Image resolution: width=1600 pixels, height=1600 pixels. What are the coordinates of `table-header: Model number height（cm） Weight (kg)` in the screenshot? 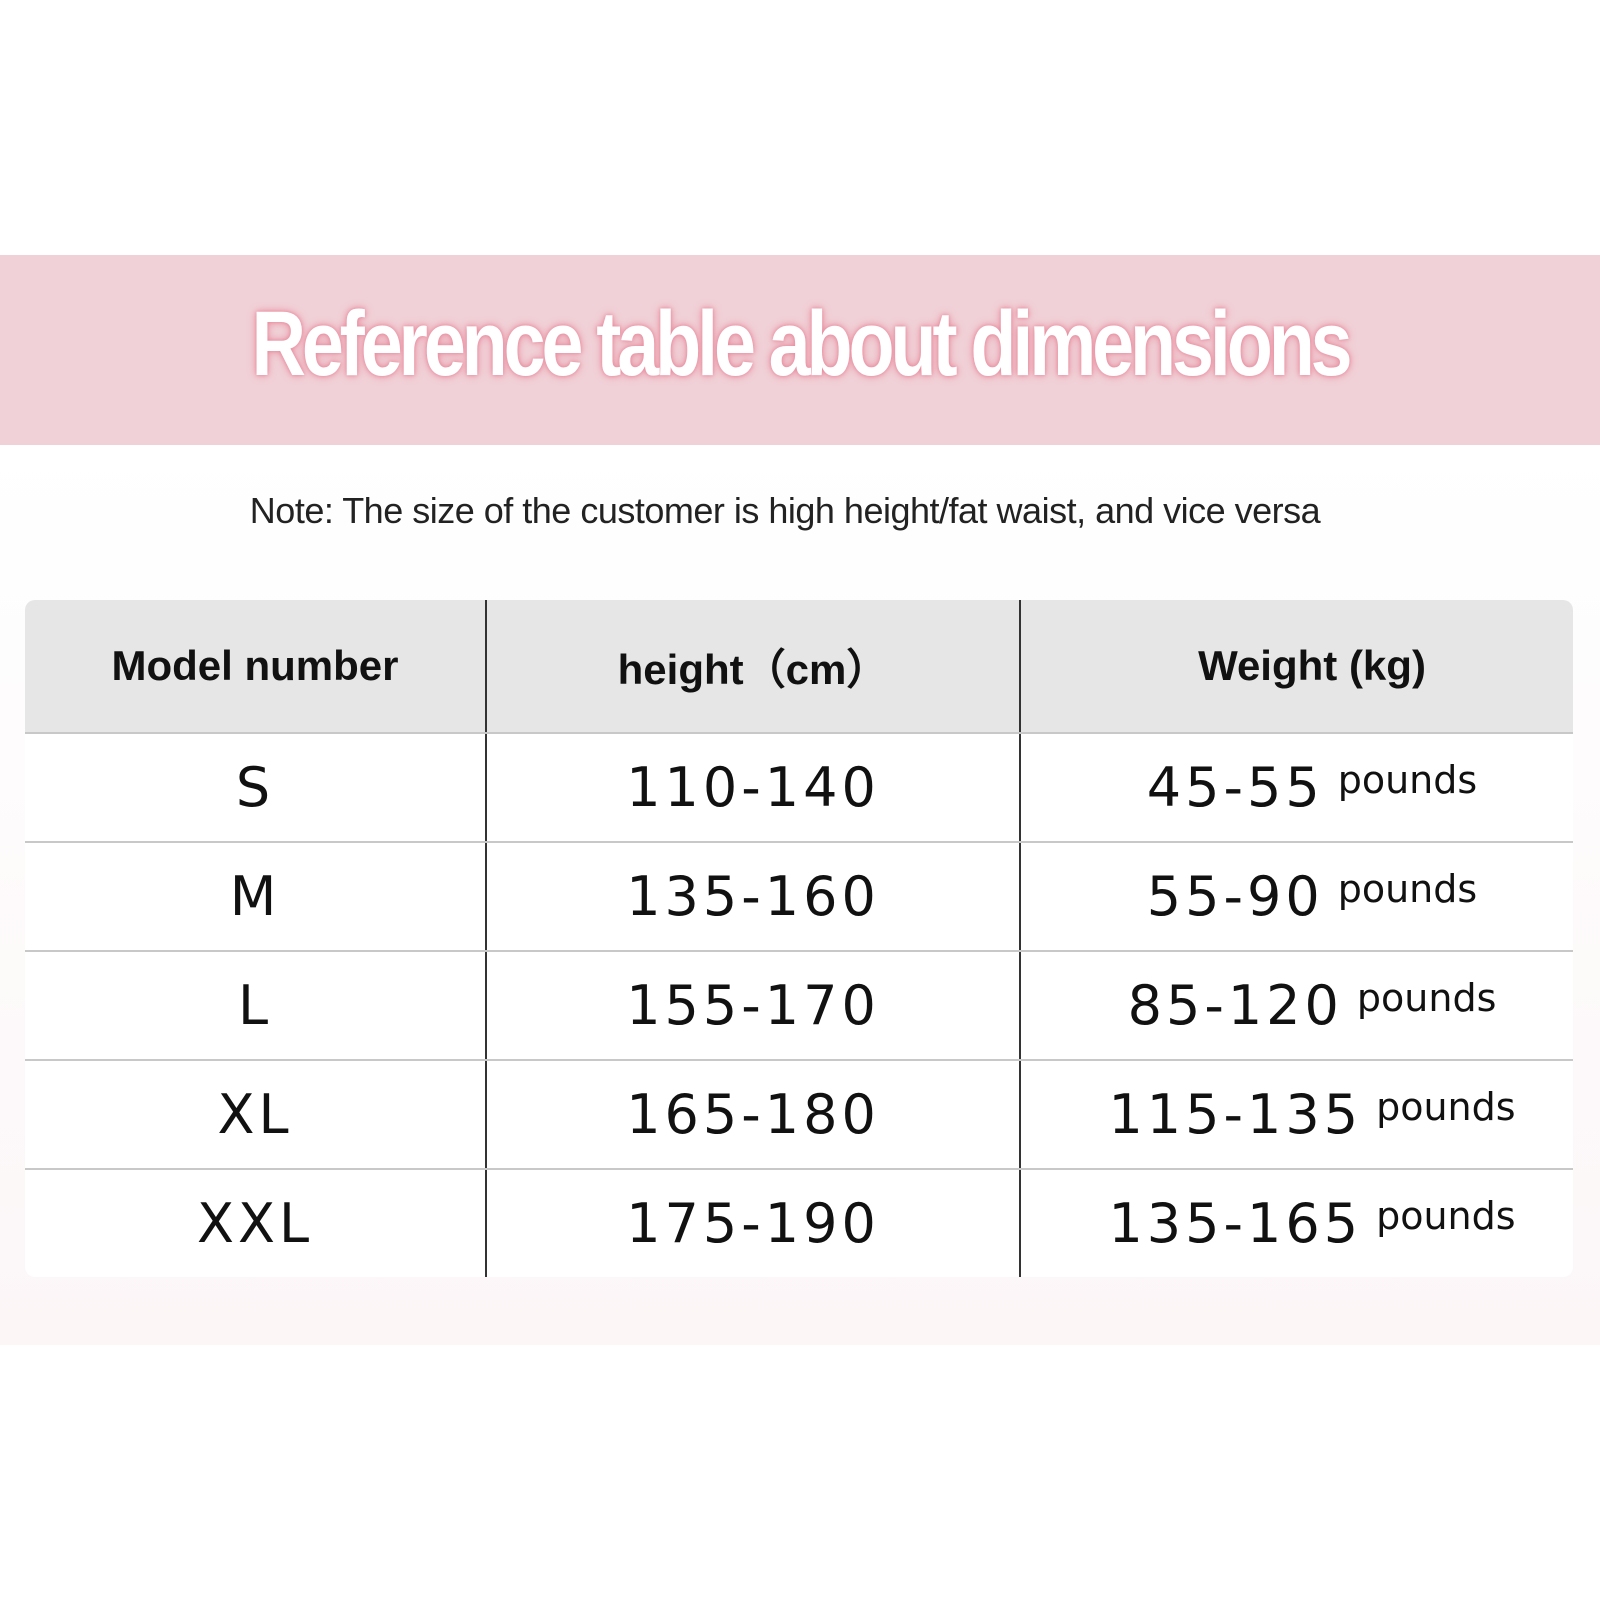 It's located at (799, 666).